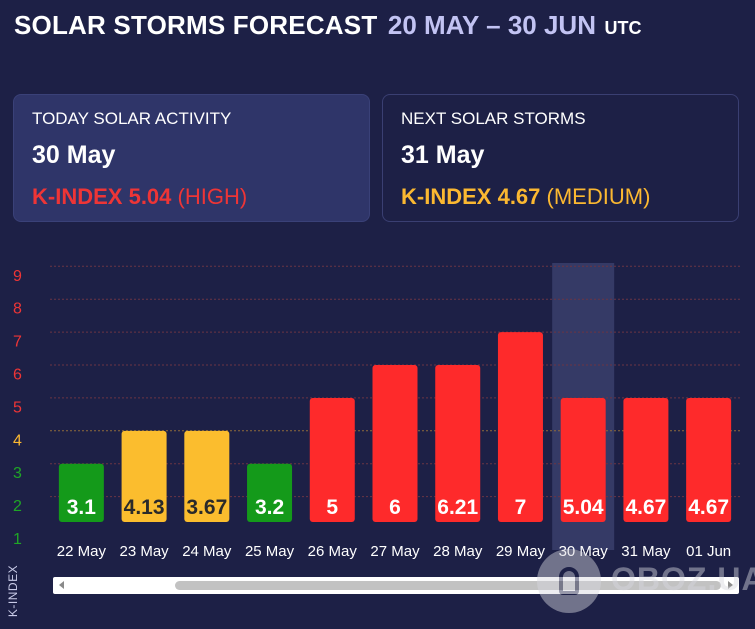 This screenshot has height=629, width=755. What do you see at coordinates (17, 407) in the screenshot?
I see `y-tick-label: 5` at bounding box center [17, 407].